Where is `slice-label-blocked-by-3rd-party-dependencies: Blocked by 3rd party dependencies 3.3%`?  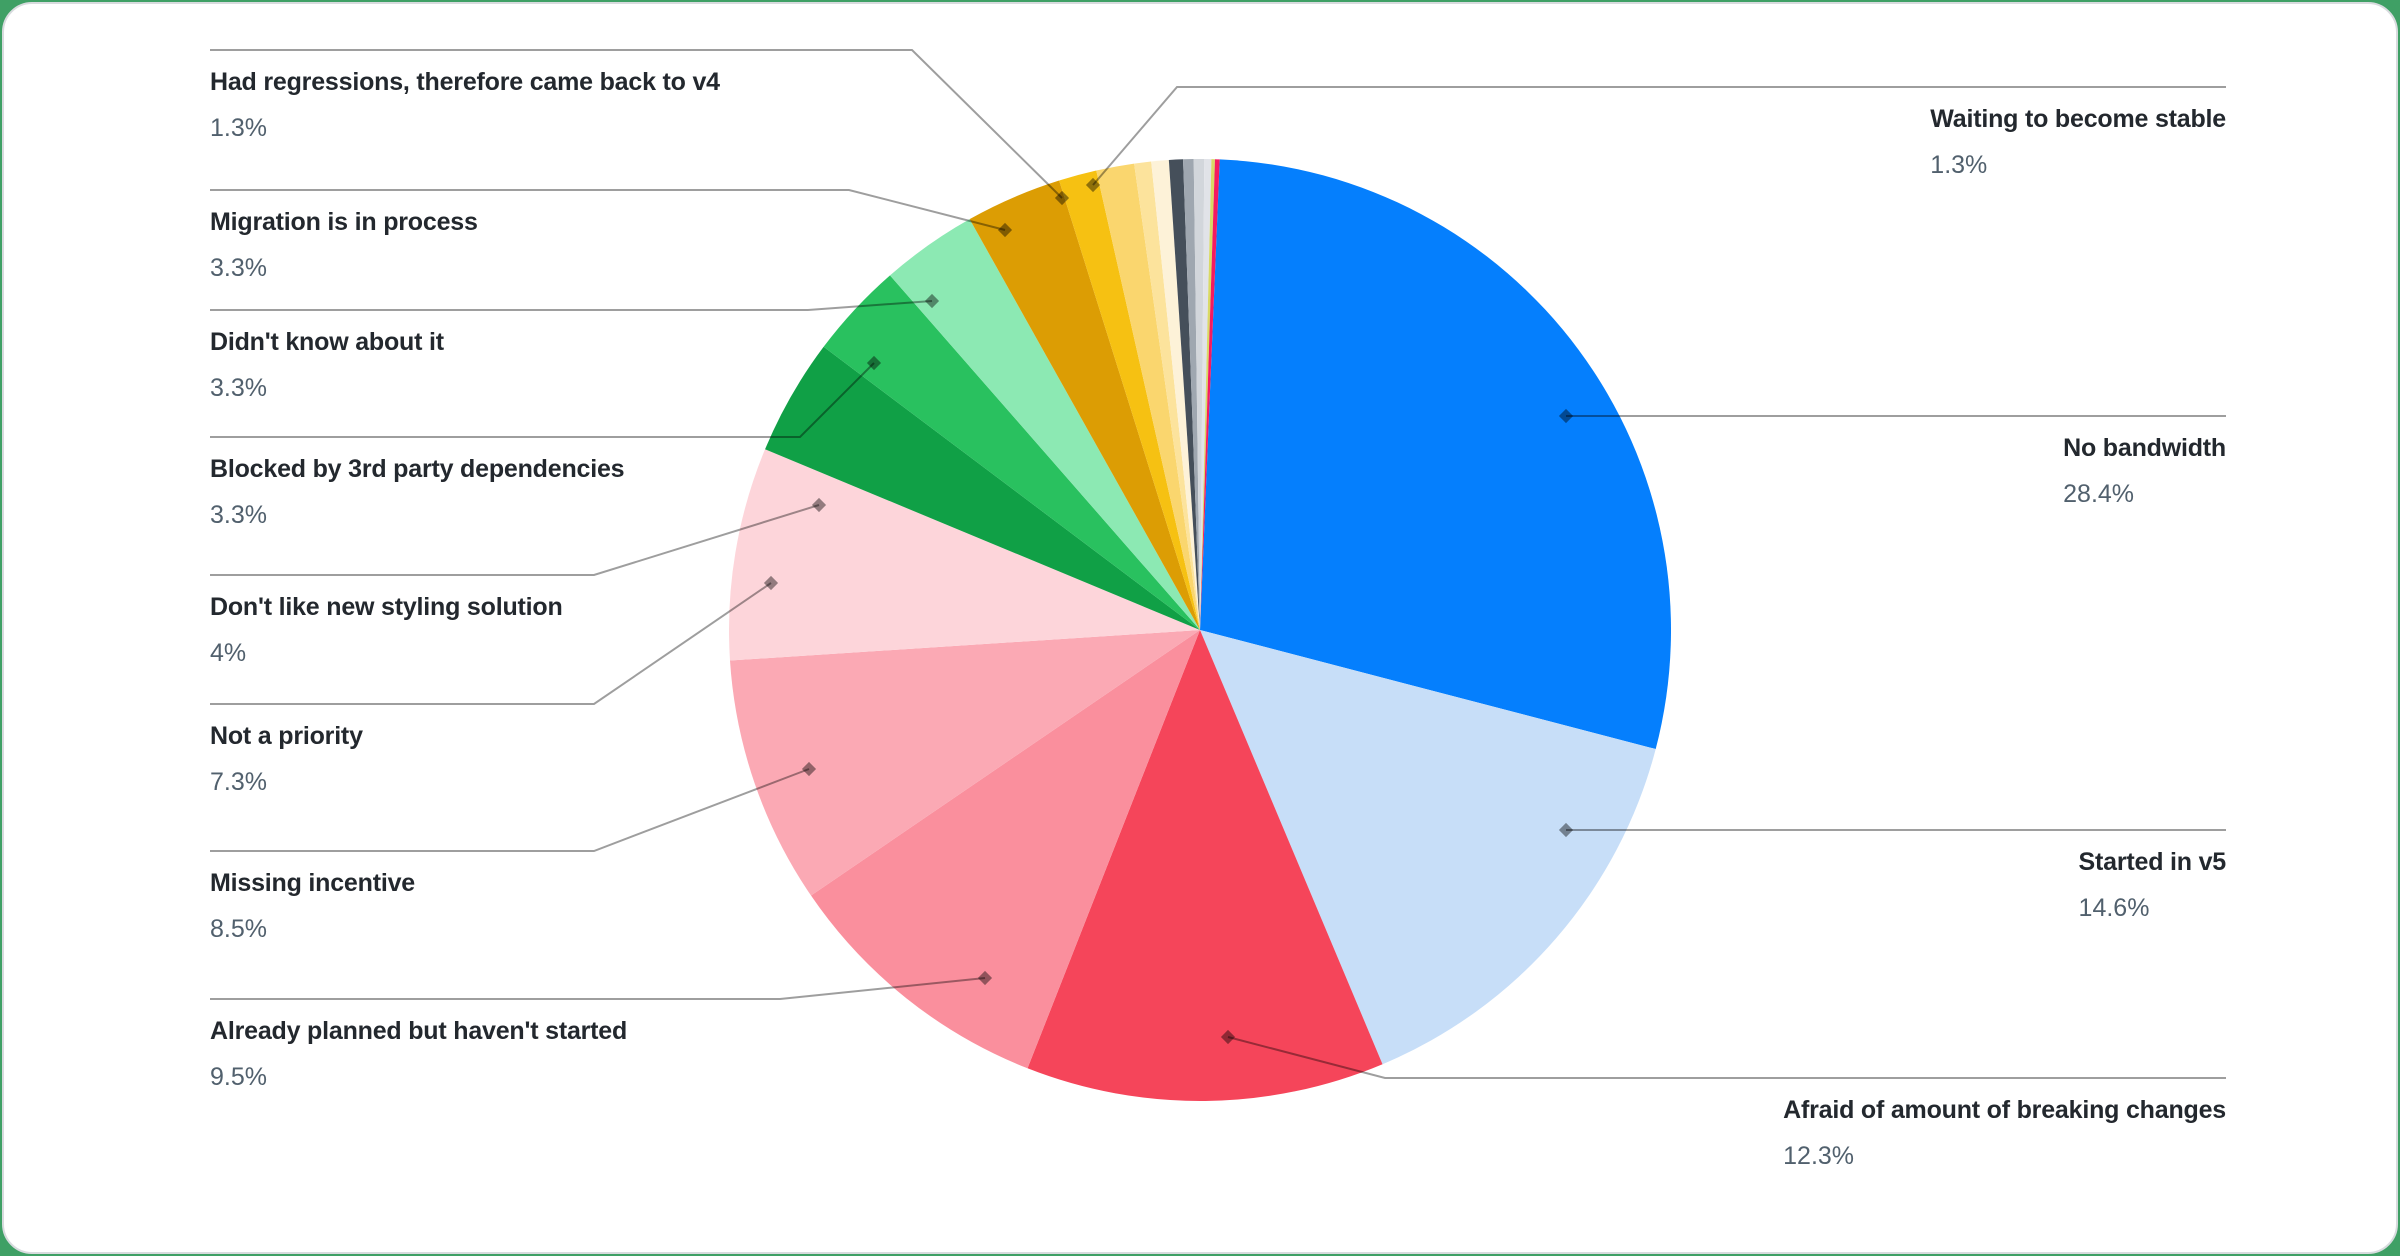
slice-label-blocked-by-3rd-party-dependencies: Blocked by 3rd party dependencies 3.3% is located at coordinates (417, 492).